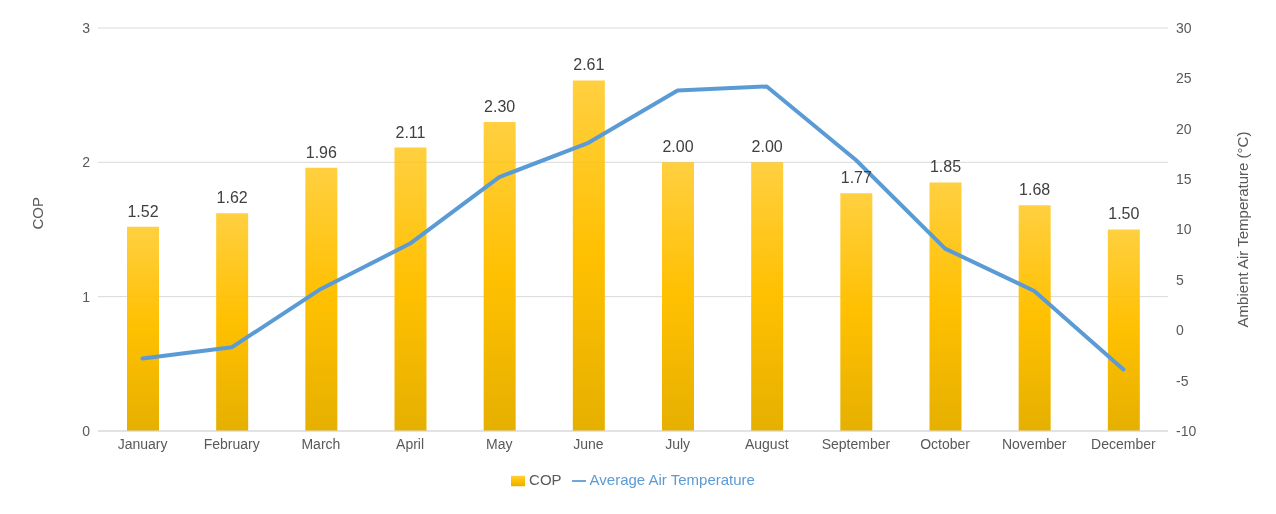 The image size is (1276, 514). I want to click on x-tick-label: July, so click(678, 443).